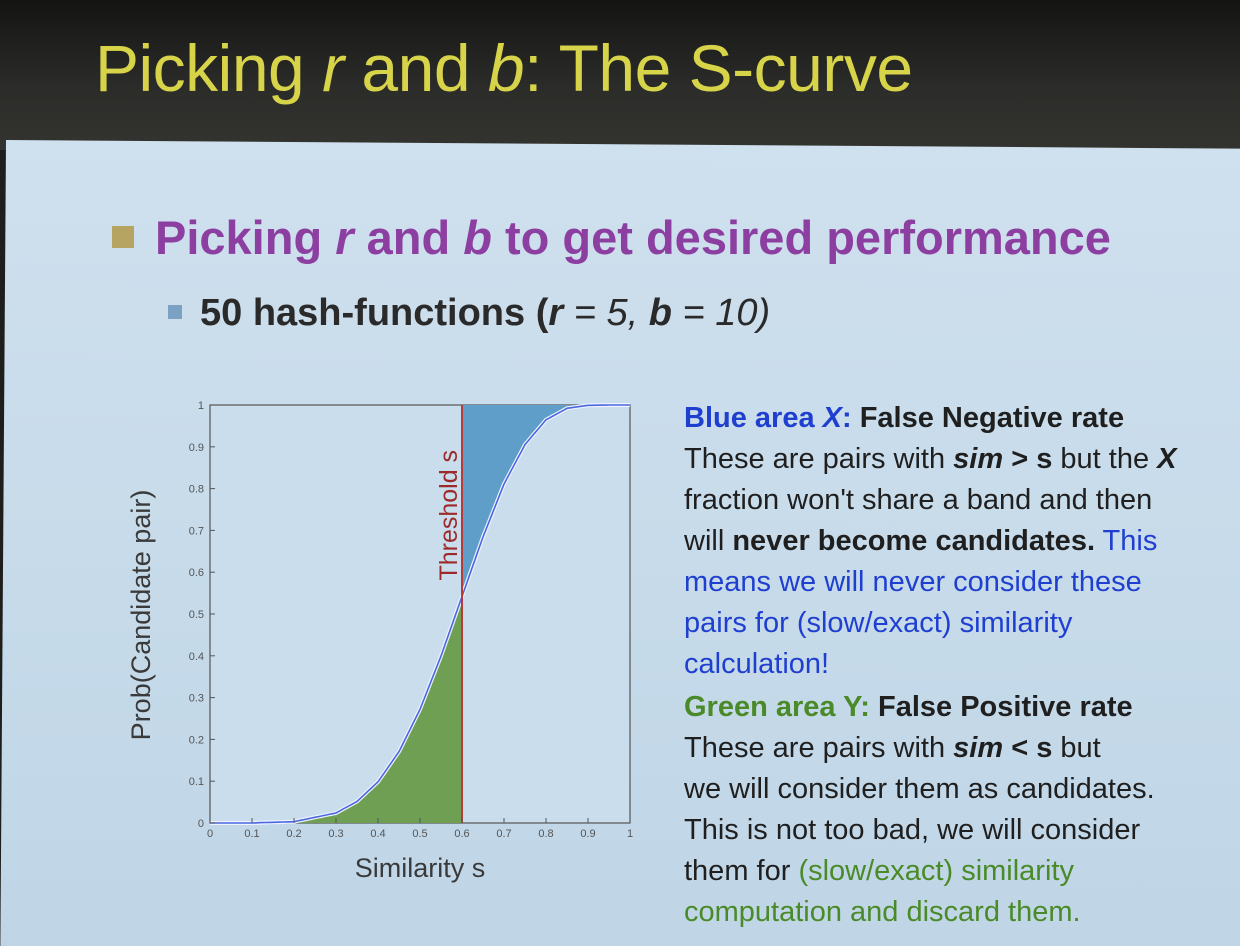 This screenshot has width=1240, height=946. Describe the element at coordinates (196, 448) in the screenshot. I see `y-tick-label: 0.9` at that location.